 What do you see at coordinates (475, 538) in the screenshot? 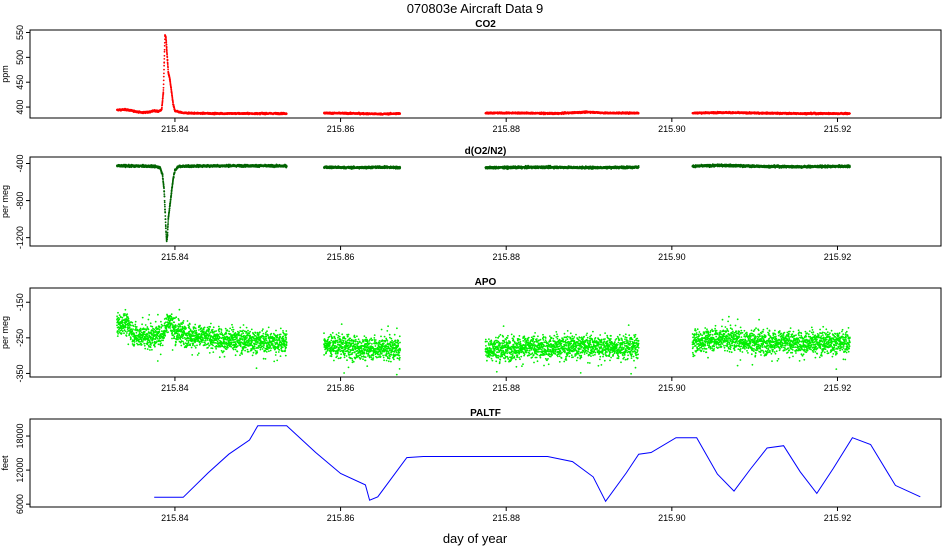
I see `x-axis-label: day of year` at bounding box center [475, 538].